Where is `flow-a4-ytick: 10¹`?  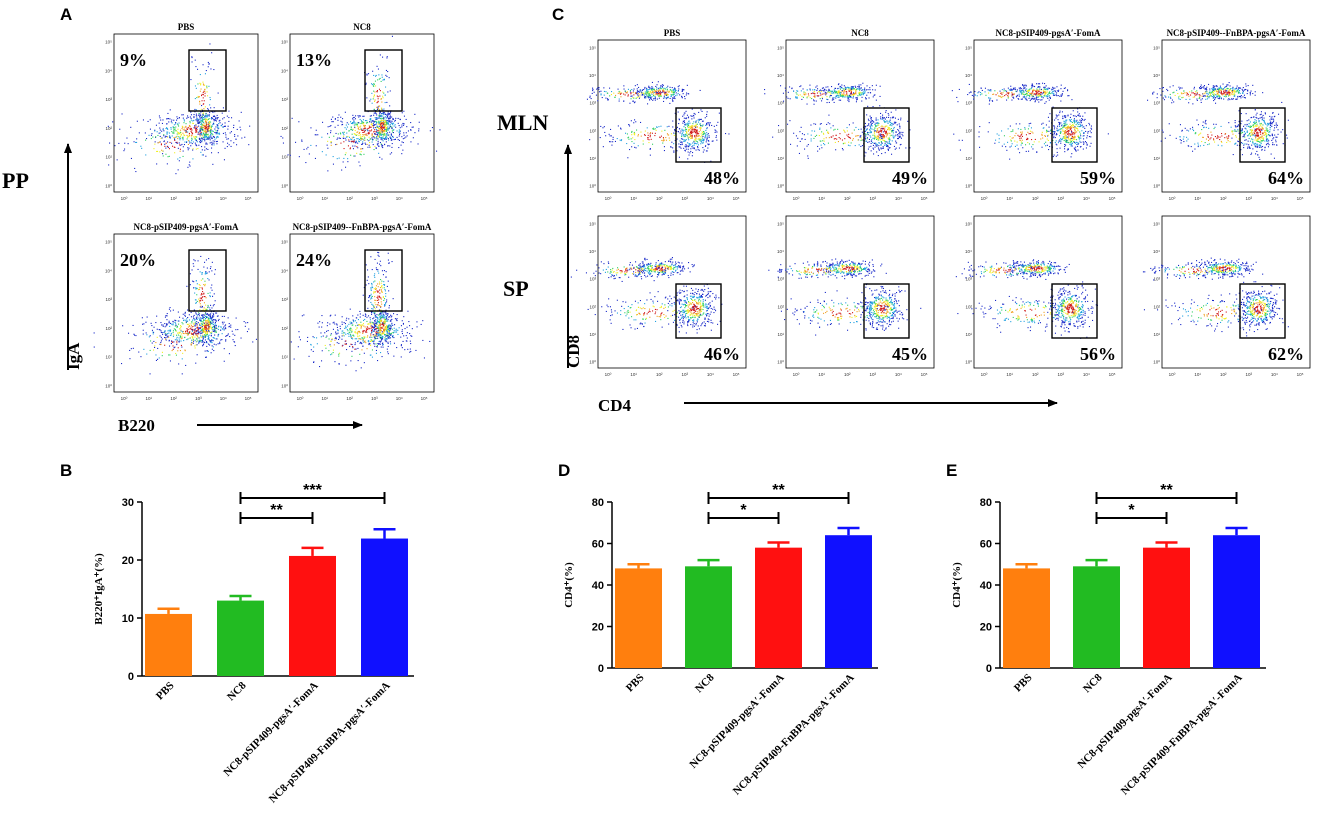 flow-a4-ytick: 10¹ is located at coordinates (284, 357).